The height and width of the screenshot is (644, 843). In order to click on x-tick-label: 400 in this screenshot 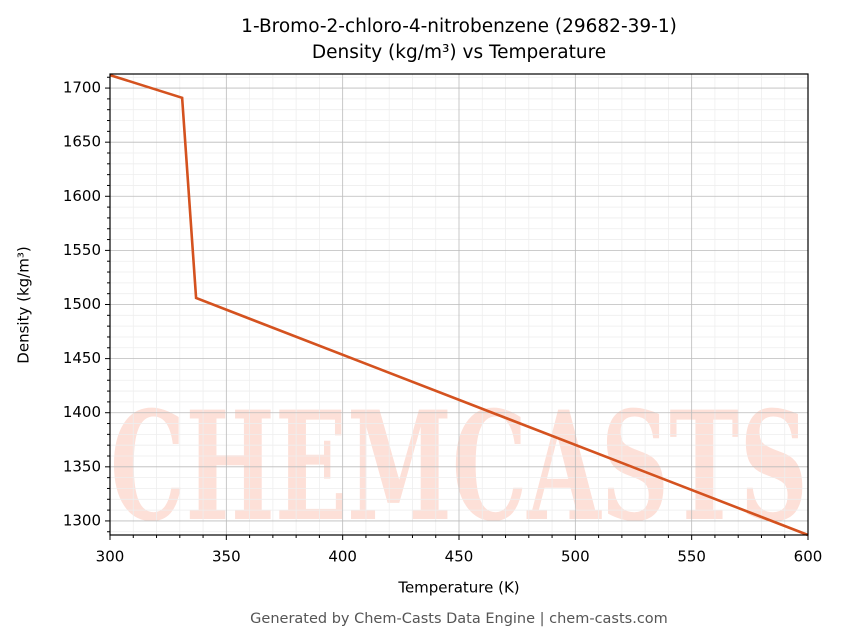, I will do `click(342, 557)`.